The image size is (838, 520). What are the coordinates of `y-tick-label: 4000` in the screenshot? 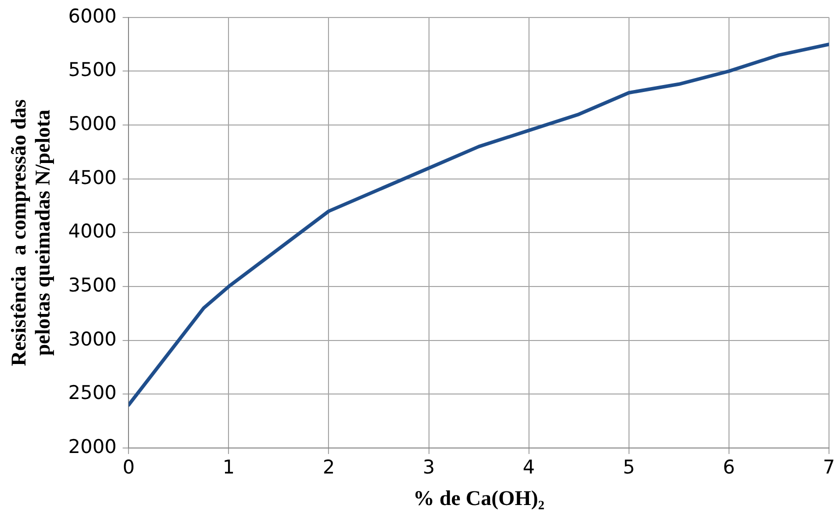 It's located at (92, 231).